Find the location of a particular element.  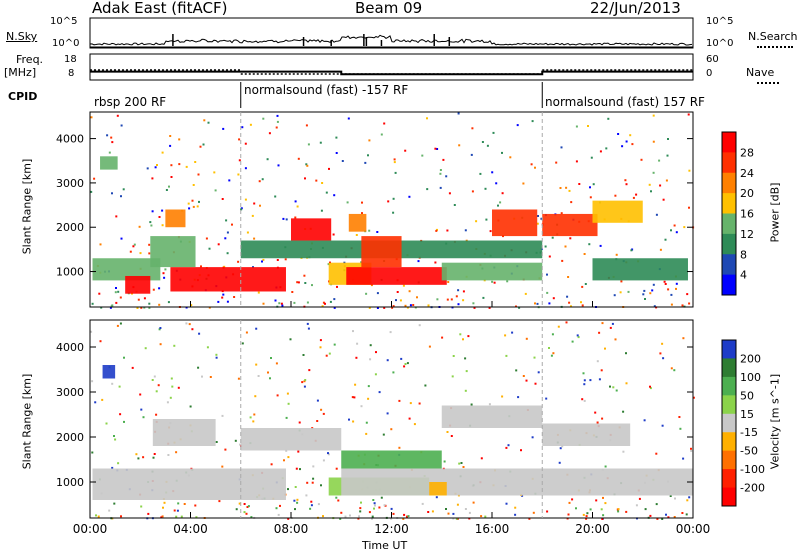

xtick-label: 20:00 is located at coordinates (592, 529).